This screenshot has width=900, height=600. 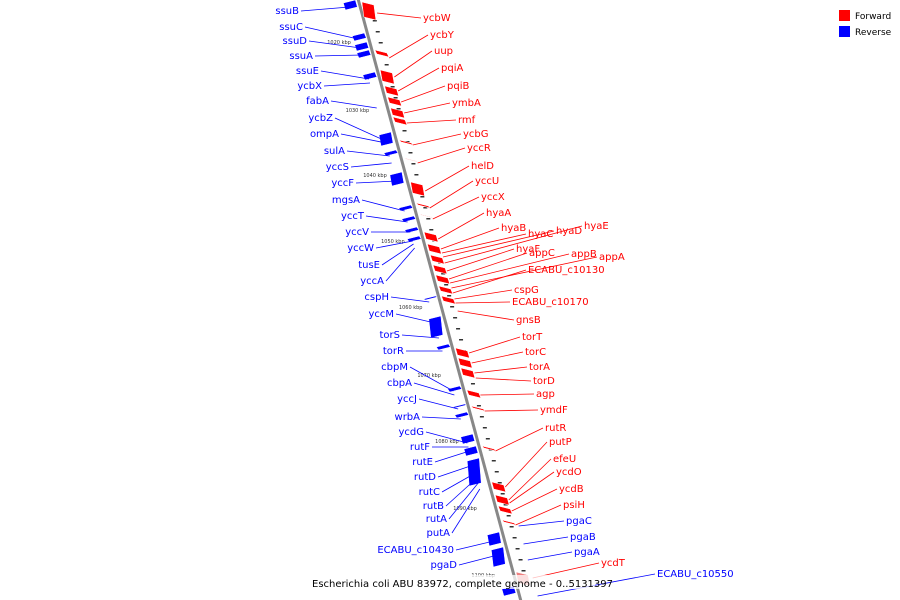 What do you see at coordinates (443, 51) in the screenshot?
I see `gene-label-uup: uup` at bounding box center [443, 51].